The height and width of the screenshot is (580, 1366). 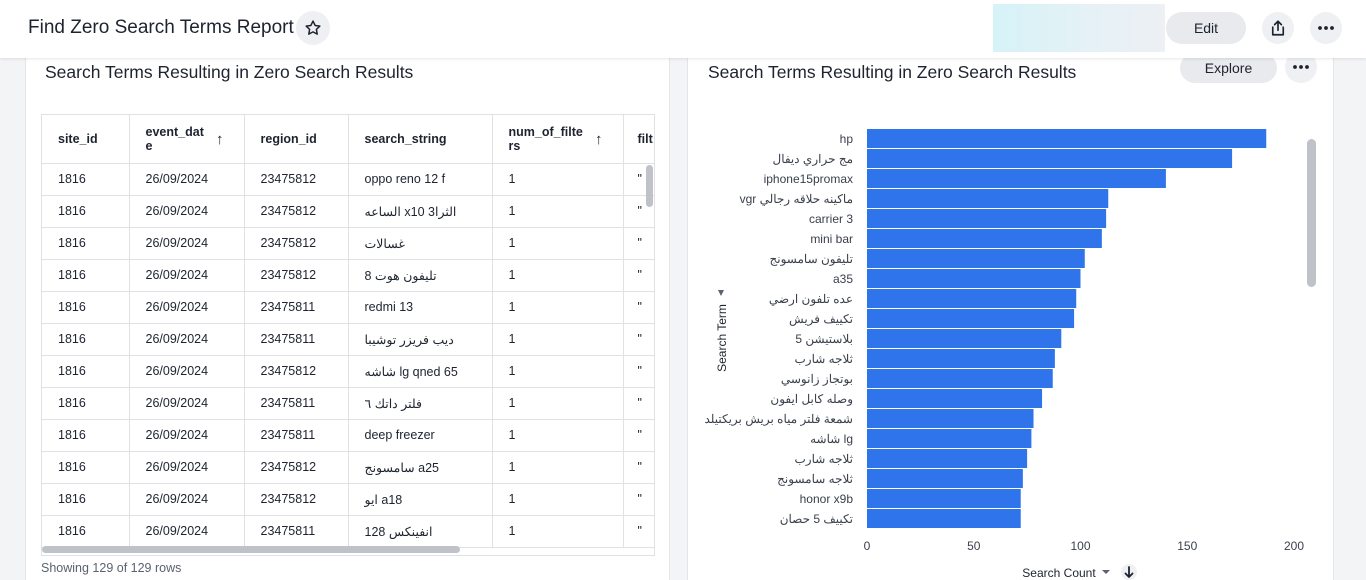 What do you see at coordinates (649, 357) in the screenshot?
I see `table-vertical-scrollbar` at bounding box center [649, 357].